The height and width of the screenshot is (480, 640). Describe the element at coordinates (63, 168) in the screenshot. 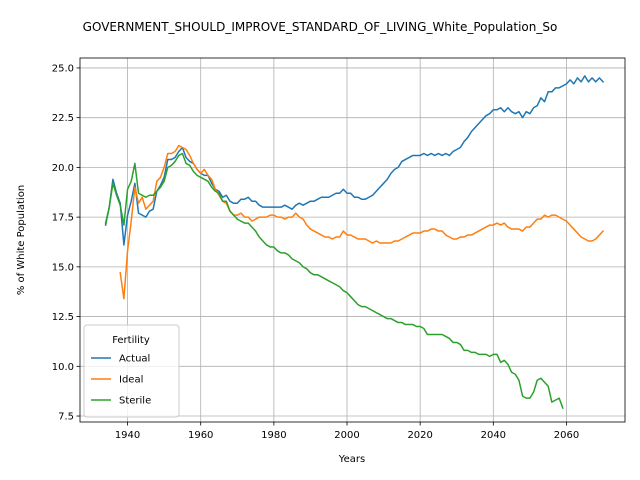

I see `y-tick-label: 20.0` at that location.